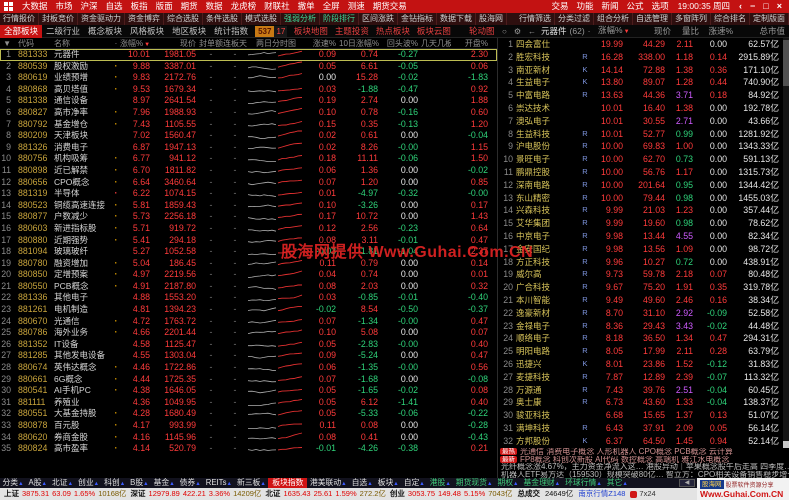 This screenshot has height=500, width=789. Describe the element at coordinates (116, 43) in the screenshot. I see `column-header: ·` at that location.